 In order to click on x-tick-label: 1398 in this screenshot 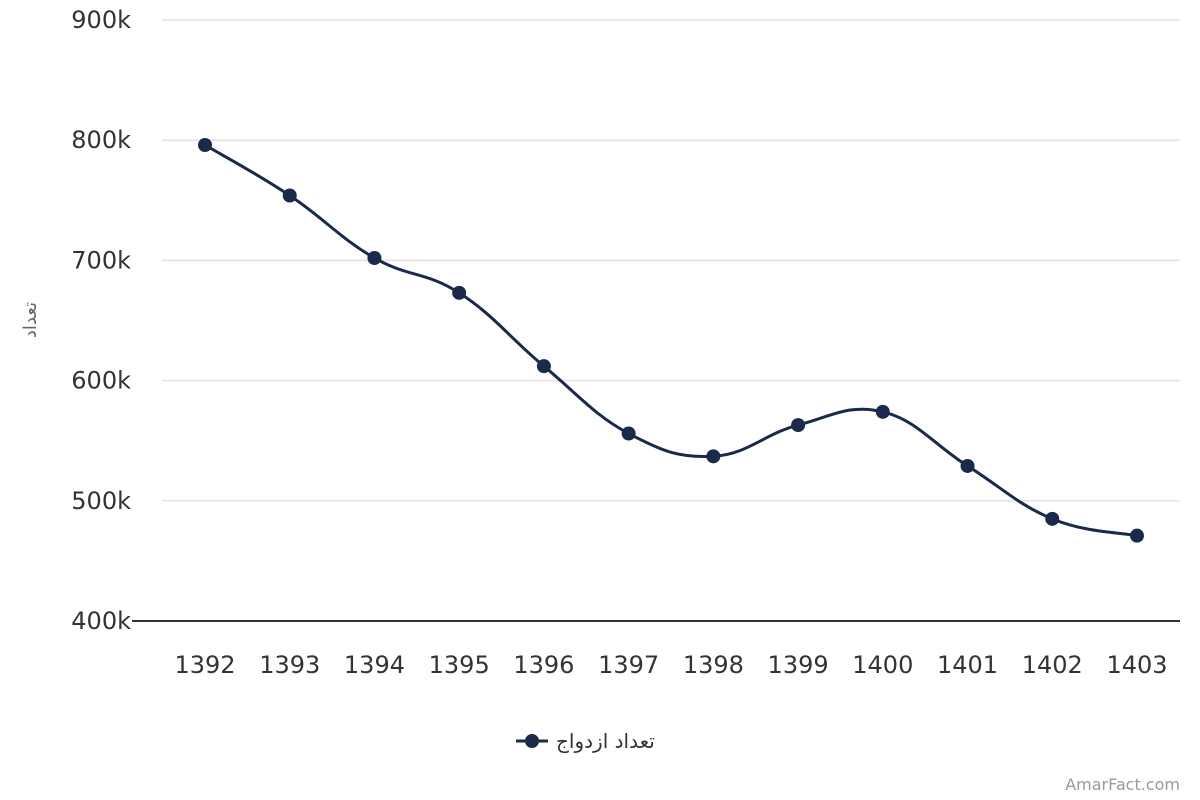, I will do `click(713, 665)`.